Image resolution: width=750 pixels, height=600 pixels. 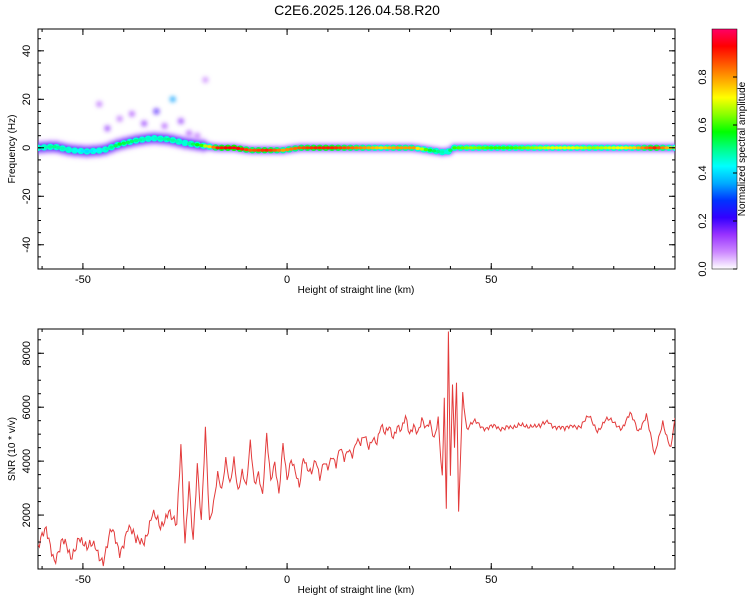 I want to click on spectrogram-y-axis-label: Frequency (Hz), so click(x=12, y=149).